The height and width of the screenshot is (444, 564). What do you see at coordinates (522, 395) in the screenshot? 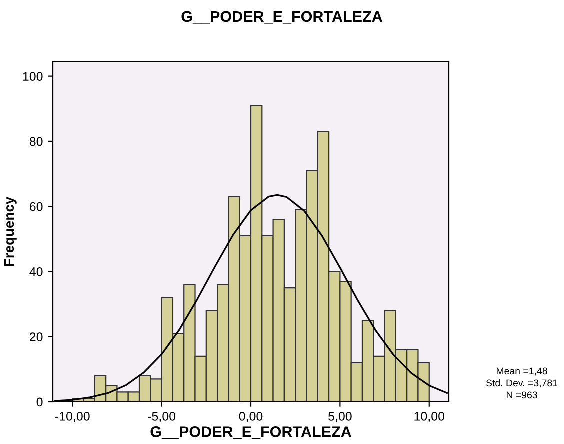
I see `text: N =963` at bounding box center [522, 395].